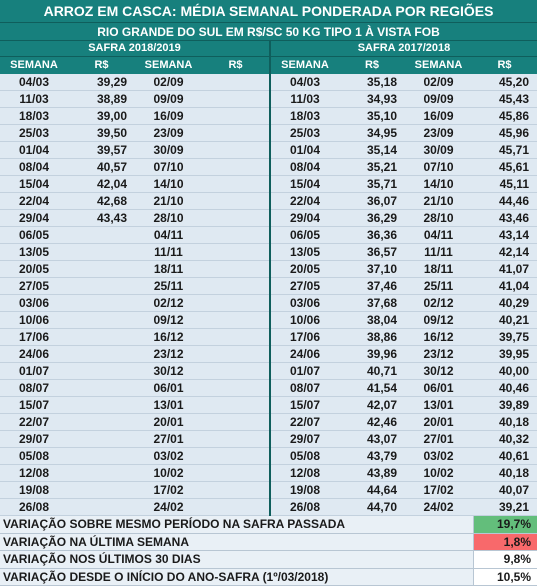 This screenshot has height=586, width=537. Describe the element at coordinates (372, 371) in the screenshot. I see `price-cell: 40,71` at that location.